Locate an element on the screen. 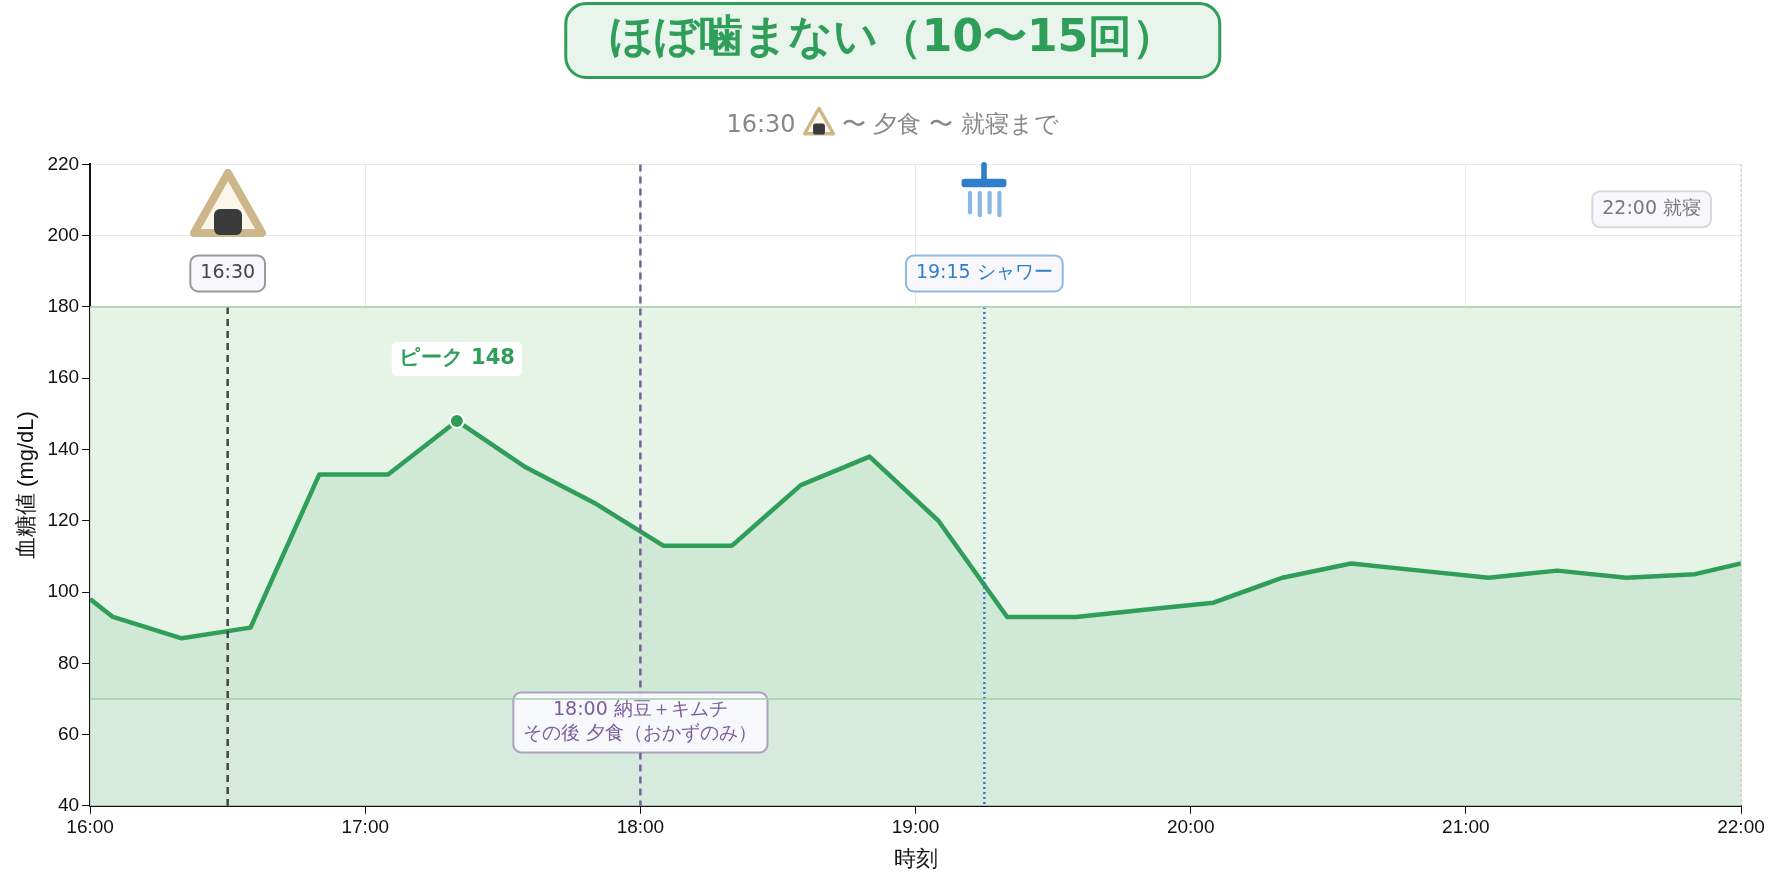 The height and width of the screenshot is (885, 1785). ref-line-label: 19:15 シャワー is located at coordinates (984, 271).